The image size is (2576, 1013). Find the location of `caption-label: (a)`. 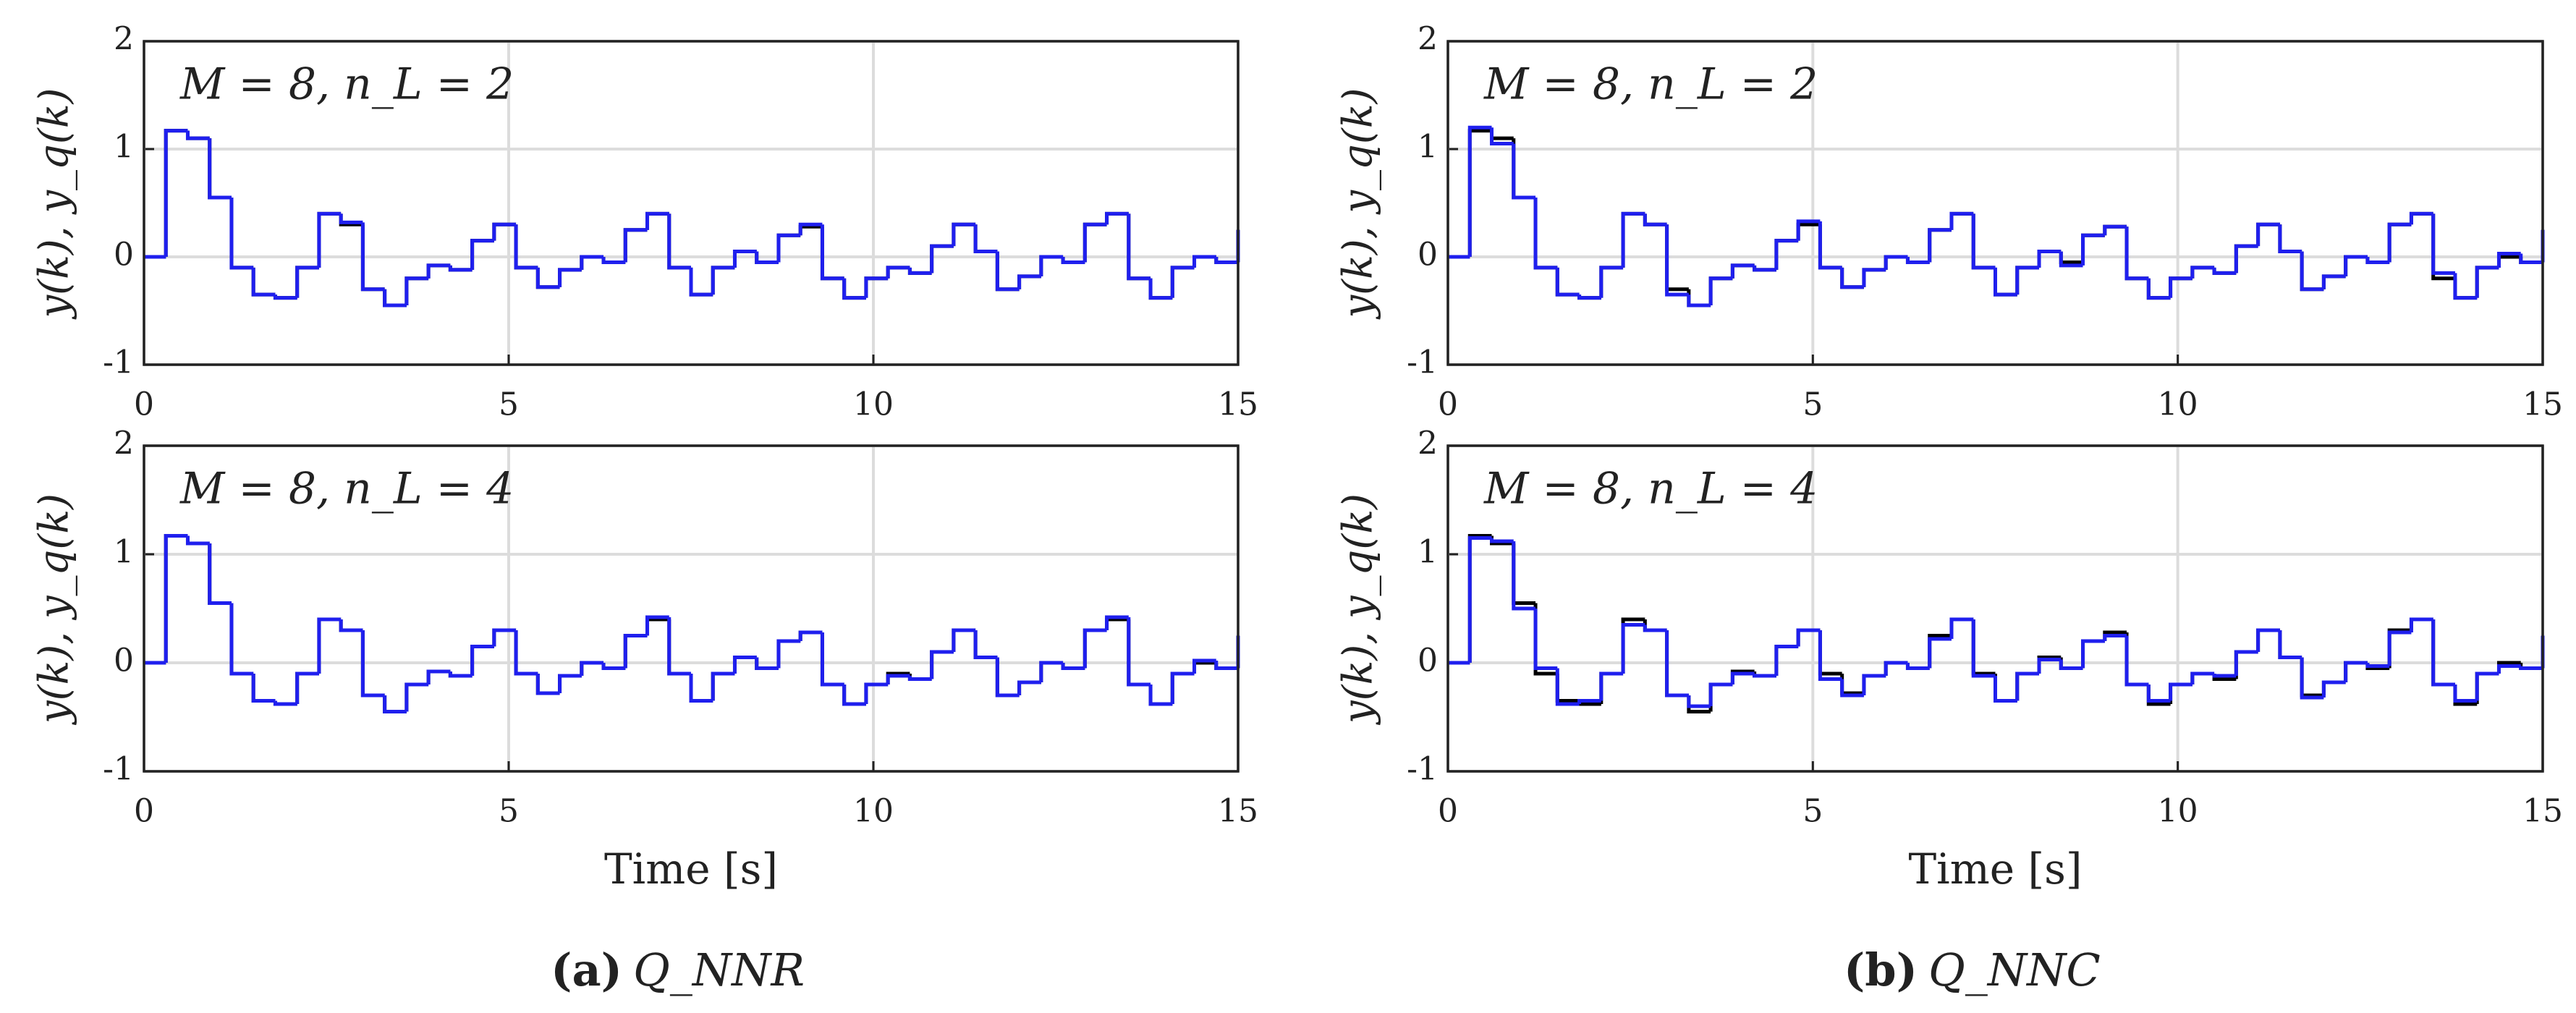

caption-label: (a) is located at coordinates (586, 970).